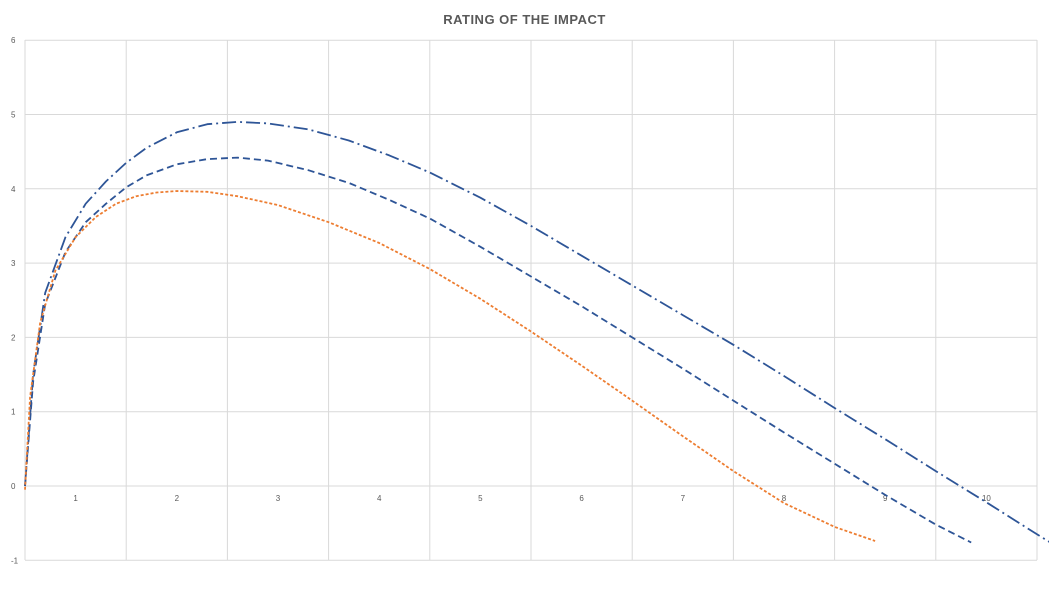  What do you see at coordinates (13, 115) in the screenshot?
I see `y-tick-label: 5` at bounding box center [13, 115].